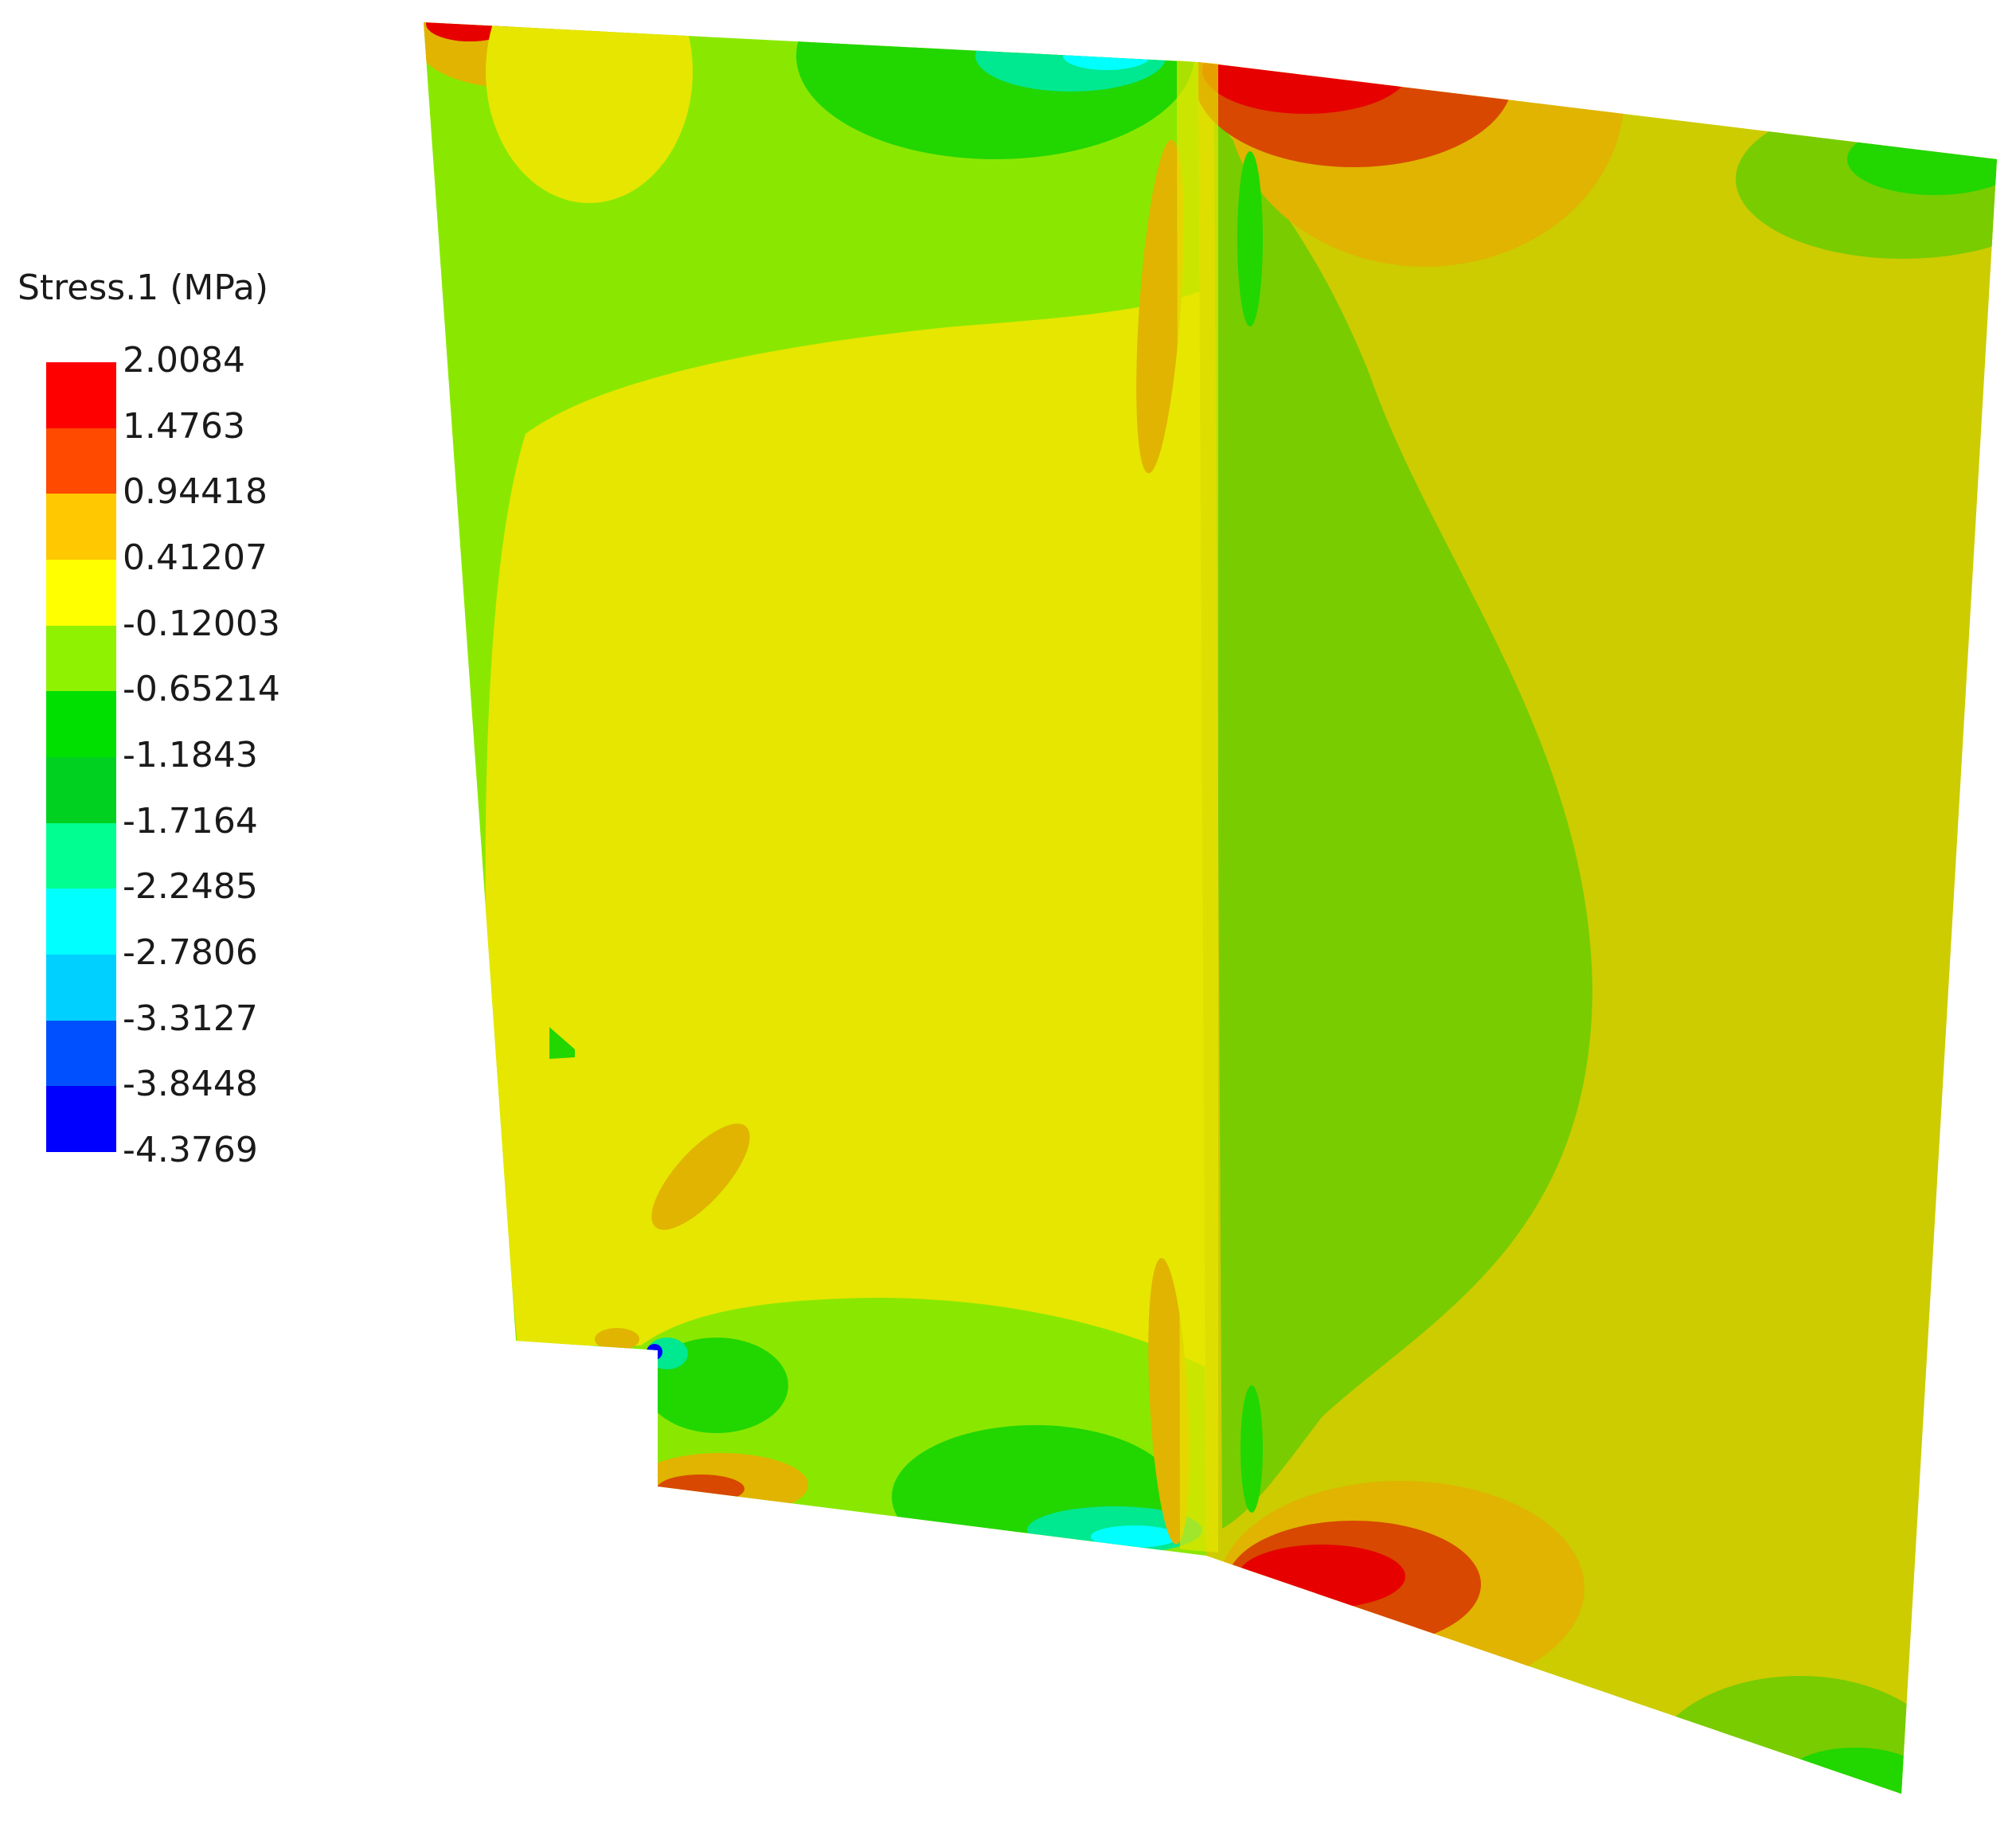 This screenshot has height=1824, width=2016. What do you see at coordinates (201, 623) in the screenshot?
I see `legend-tick-label: -0.12003` at bounding box center [201, 623].